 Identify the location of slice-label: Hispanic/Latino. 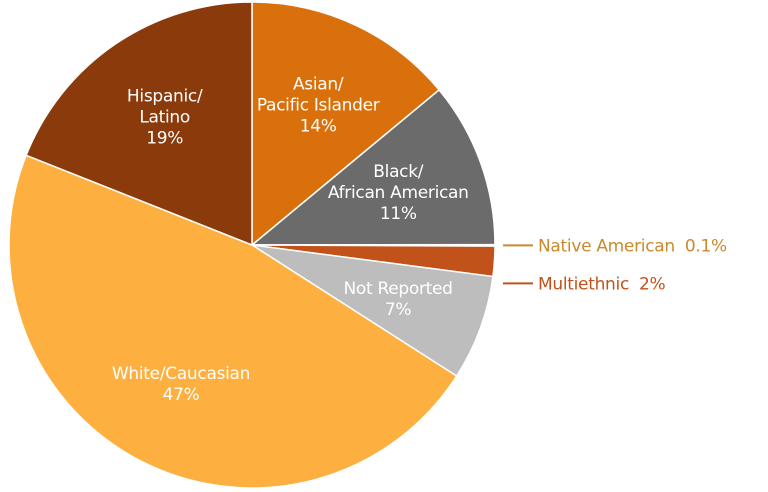
(165, 106).